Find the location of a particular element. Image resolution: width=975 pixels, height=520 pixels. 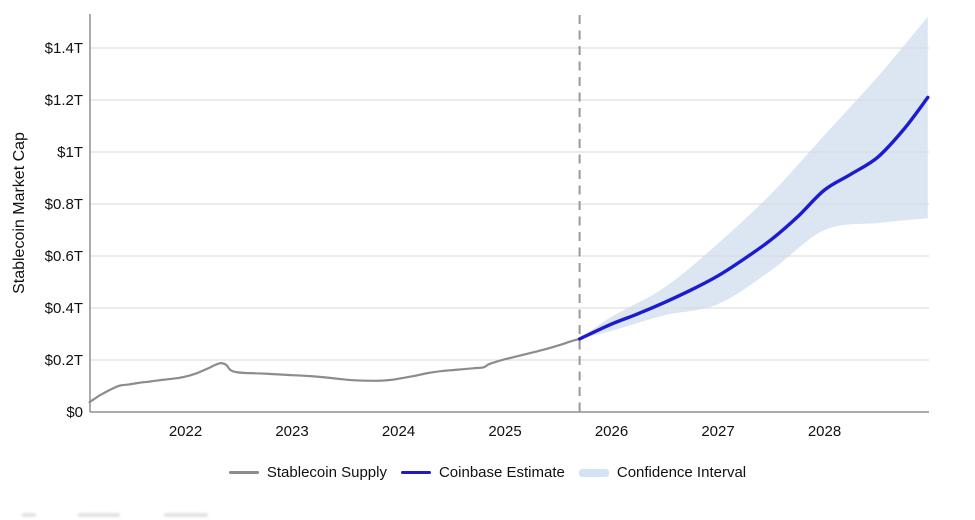

x-tick-label: 2026 is located at coordinates (611, 431).